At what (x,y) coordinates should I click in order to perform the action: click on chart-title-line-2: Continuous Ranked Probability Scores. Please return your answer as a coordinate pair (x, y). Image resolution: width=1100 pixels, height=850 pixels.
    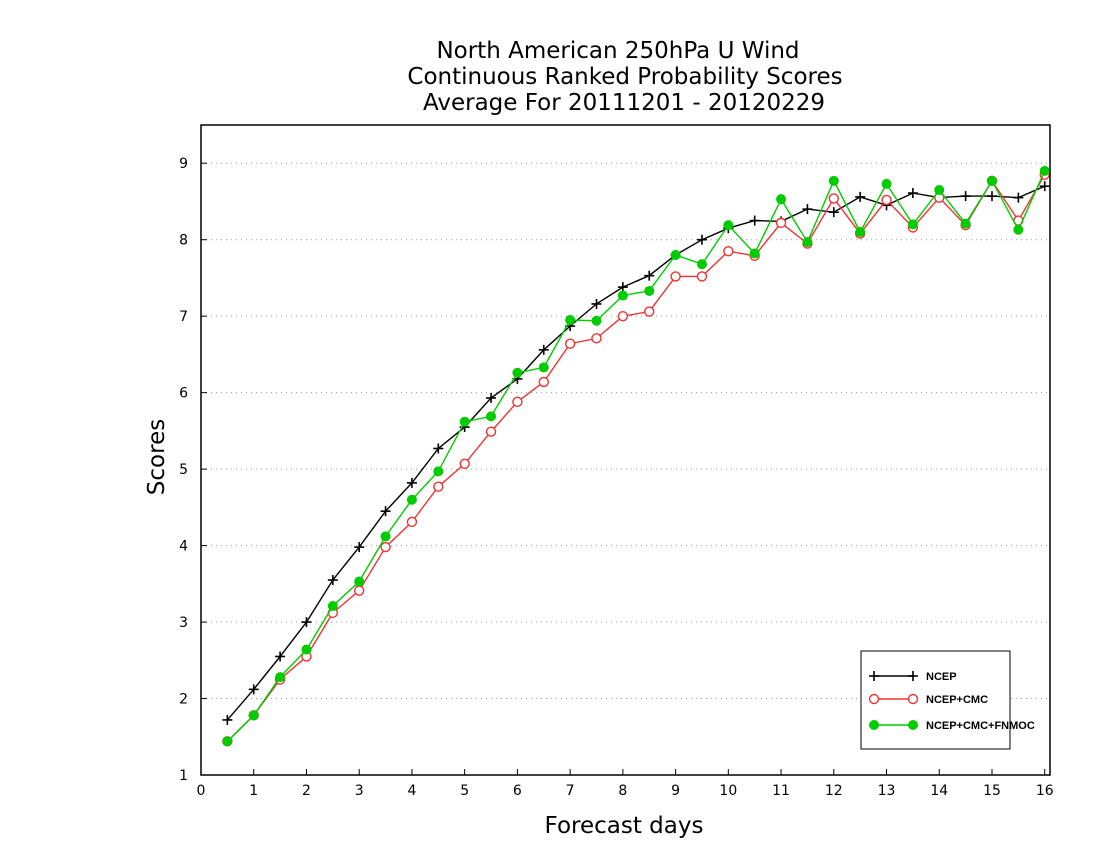
    Looking at the image, I should click on (624, 77).